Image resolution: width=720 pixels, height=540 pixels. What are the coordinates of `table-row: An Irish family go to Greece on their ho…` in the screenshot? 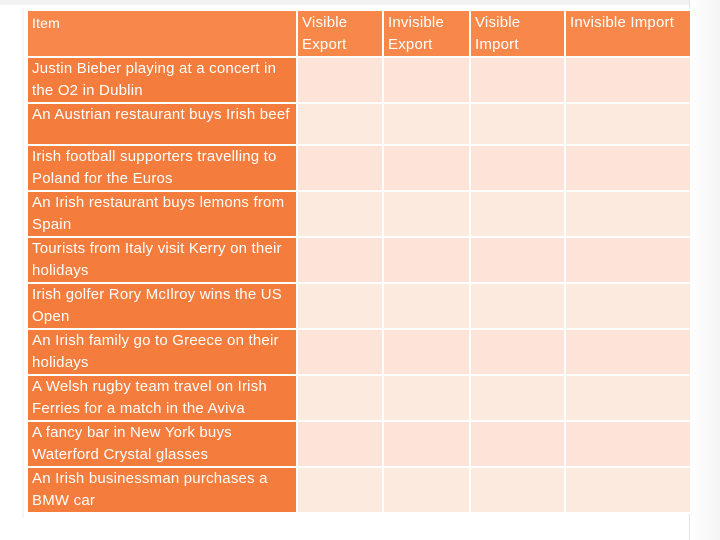 It's located at (359, 352).